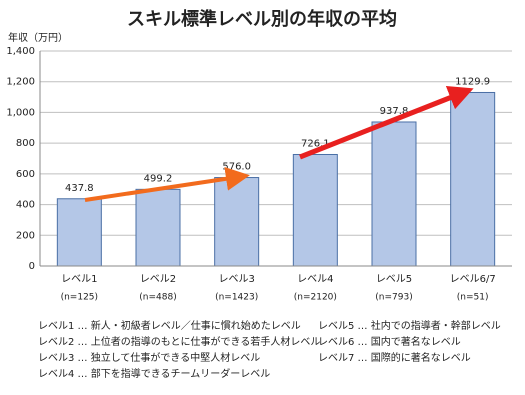 The width and height of the screenshot is (525, 395). What do you see at coordinates (236, 298) in the screenshot?
I see `sample-size-label: (n=1423)` at bounding box center [236, 298].